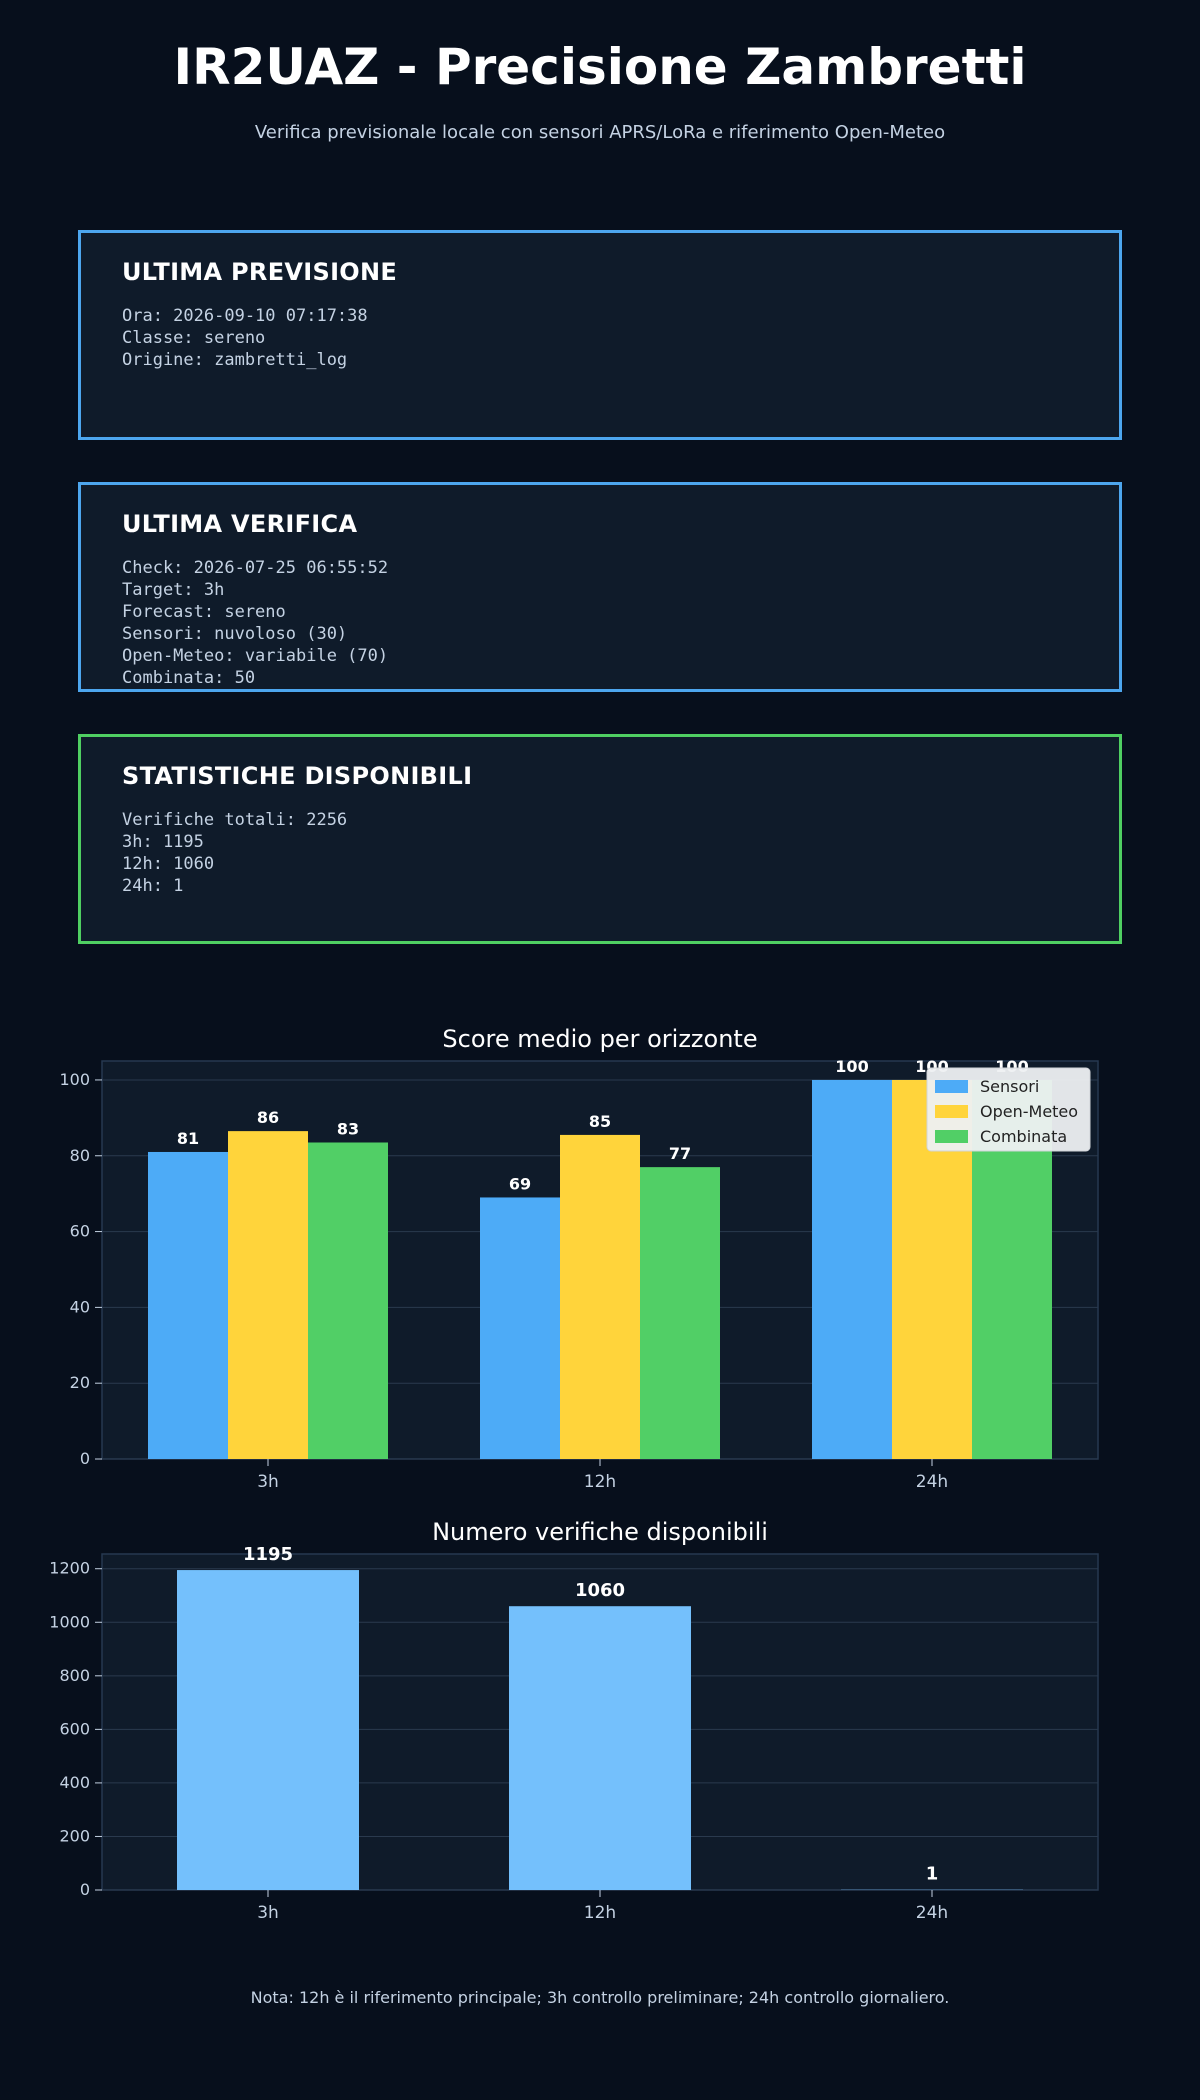  What do you see at coordinates (1023, 1136) in the screenshot?
I see `legend-label: Combinata` at bounding box center [1023, 1136].